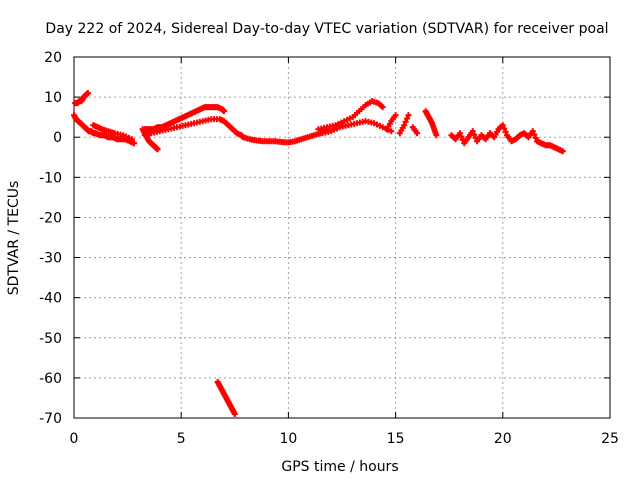 The image size is (640, 480). Describe the element at coordinates (50, 299) in the screenshot. I see `y-tick-label: -40` at that location.